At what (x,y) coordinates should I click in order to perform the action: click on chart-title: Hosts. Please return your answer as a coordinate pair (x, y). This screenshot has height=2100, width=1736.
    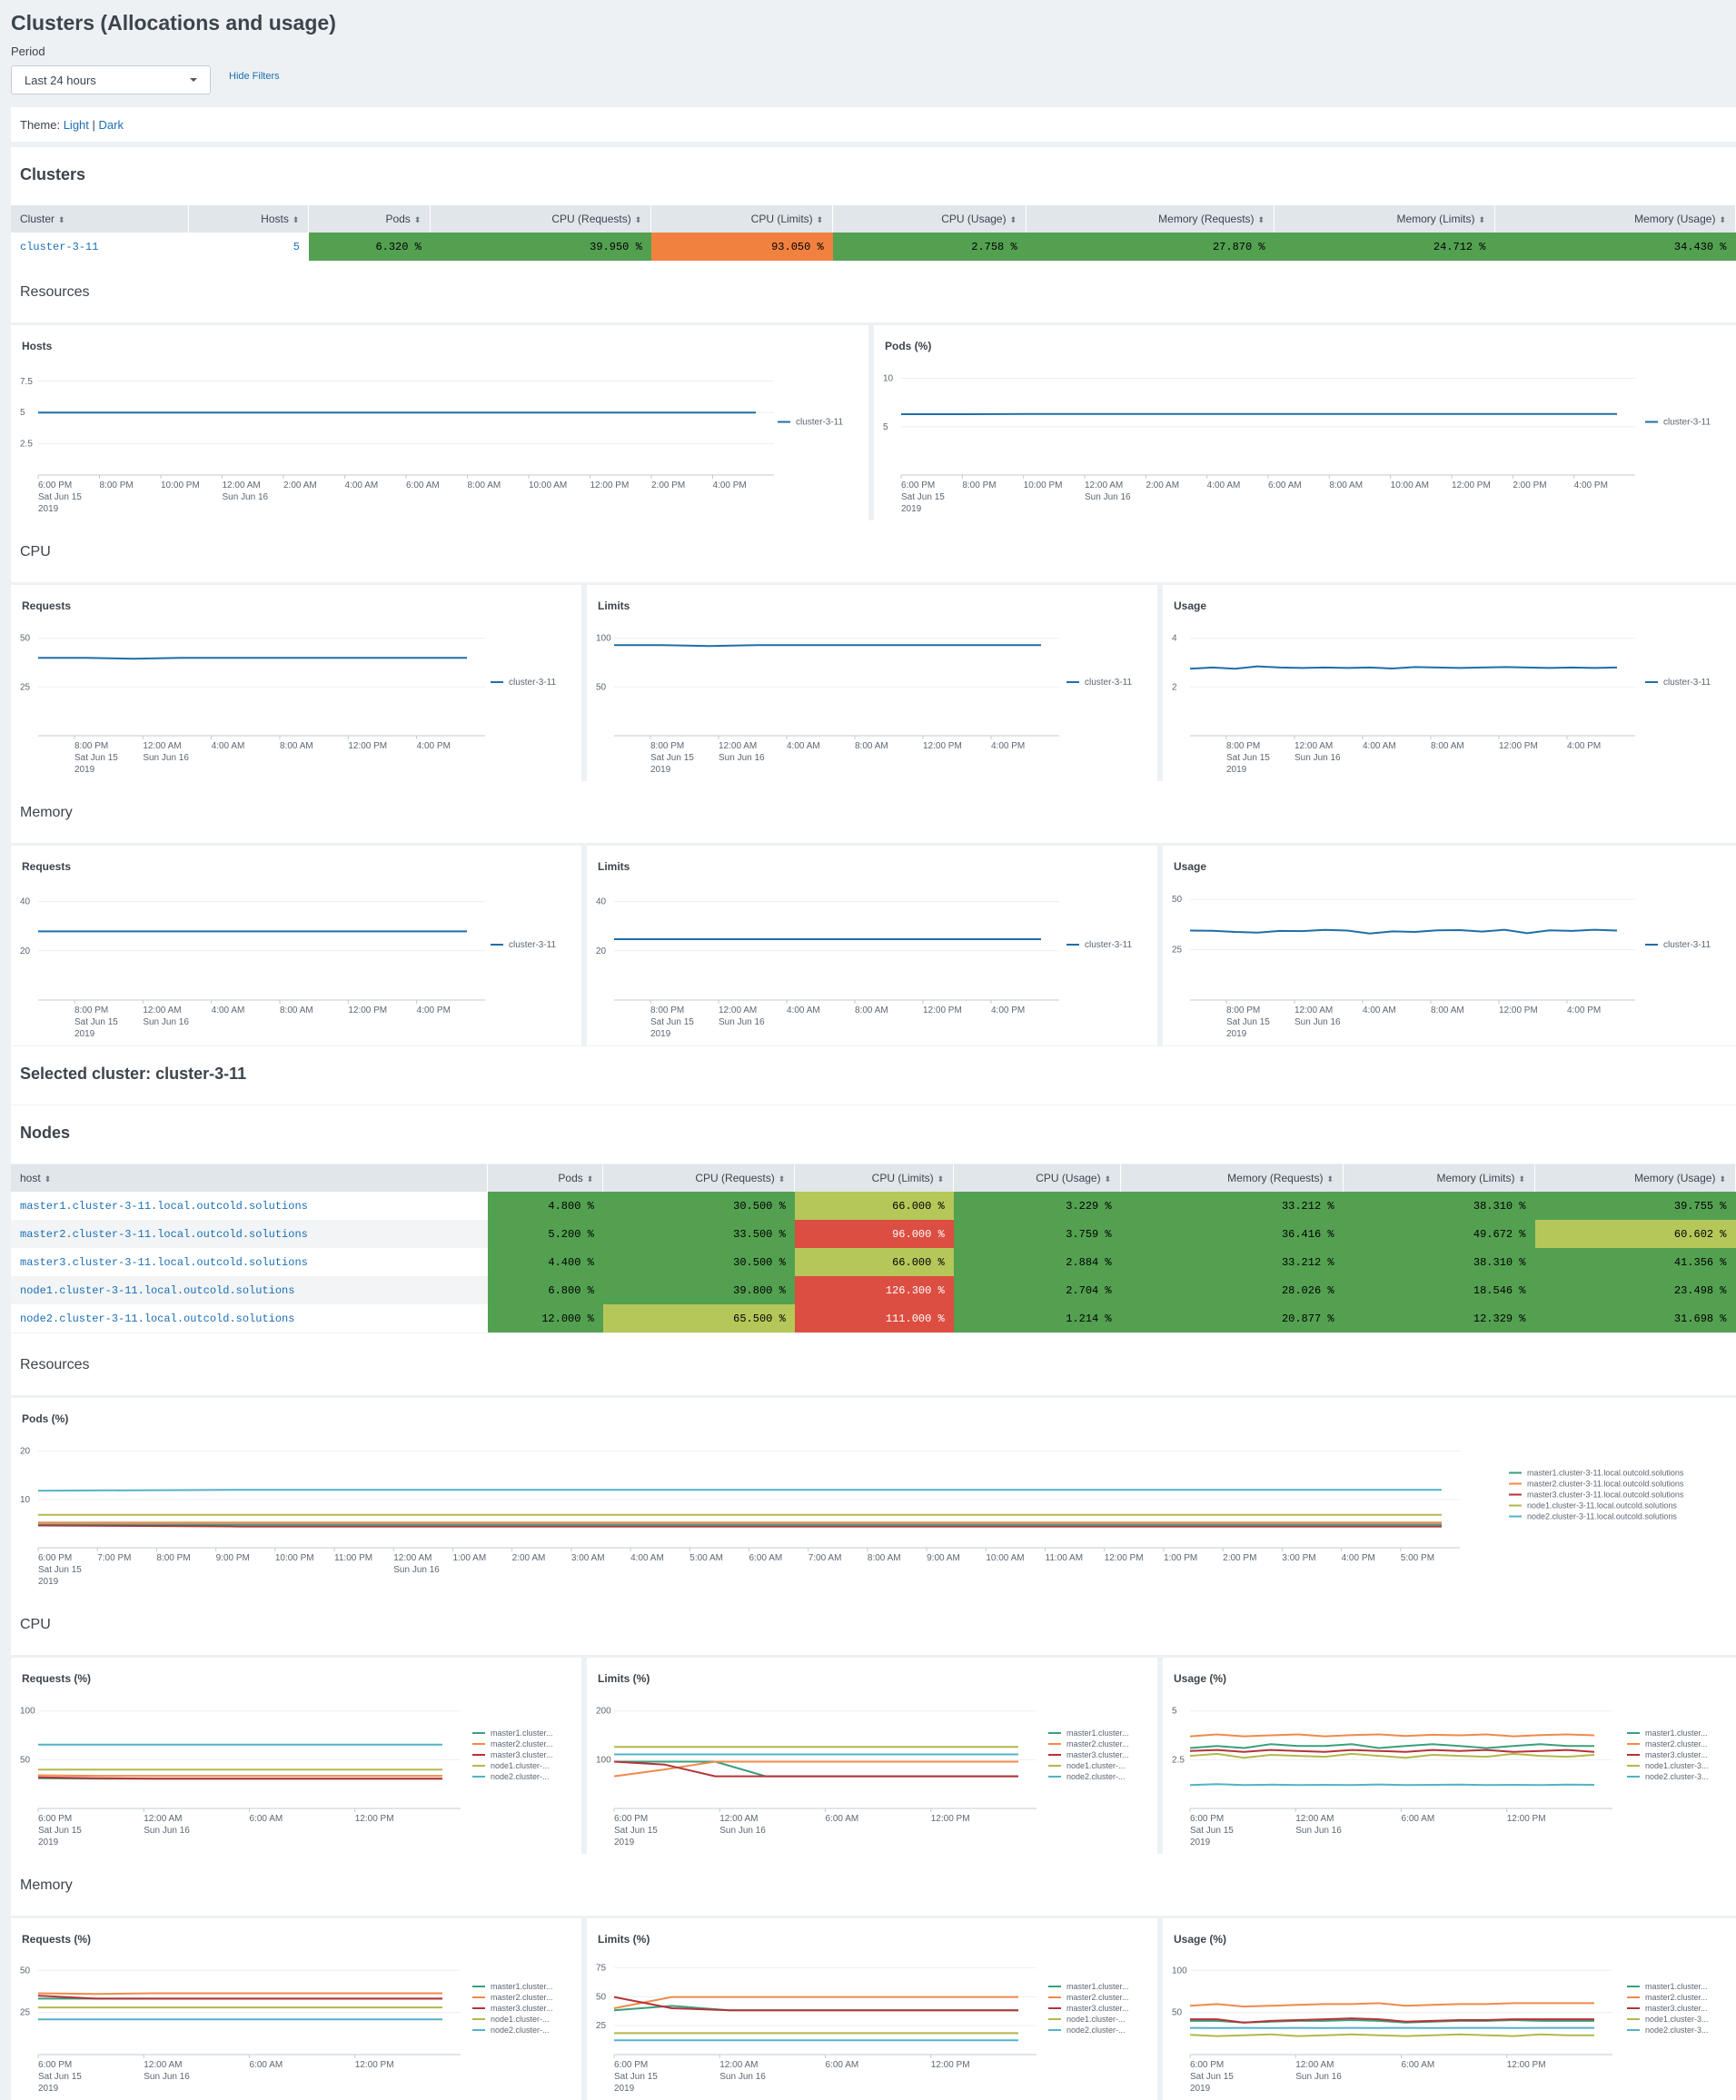
    Looking at the image, I should click on (37, 346).